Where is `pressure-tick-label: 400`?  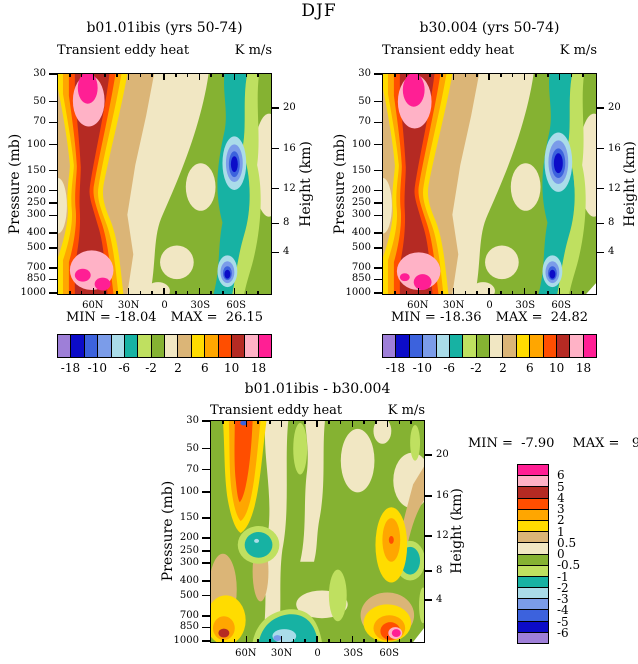
pressure-tick-label: 400 is located at coordinates (189, 580).